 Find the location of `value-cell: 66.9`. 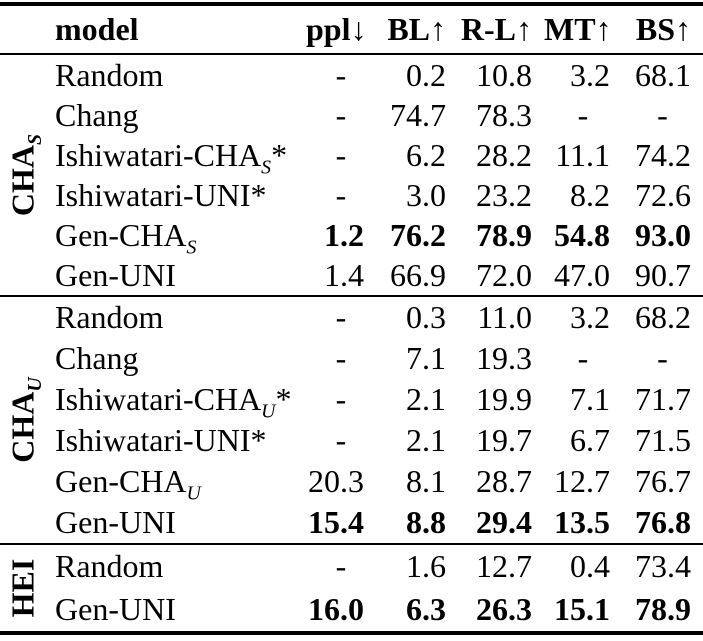

value-cell: 66.9 is located at coordinates (417, 276).